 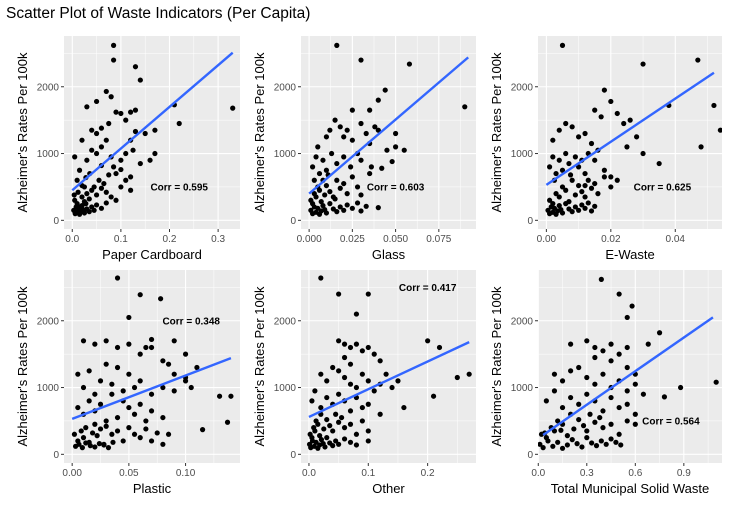 What do you see at coordinates (309, 473) in the screenshot?
I see `x-tick-label: 0.0` at bounding box center [309, 473].